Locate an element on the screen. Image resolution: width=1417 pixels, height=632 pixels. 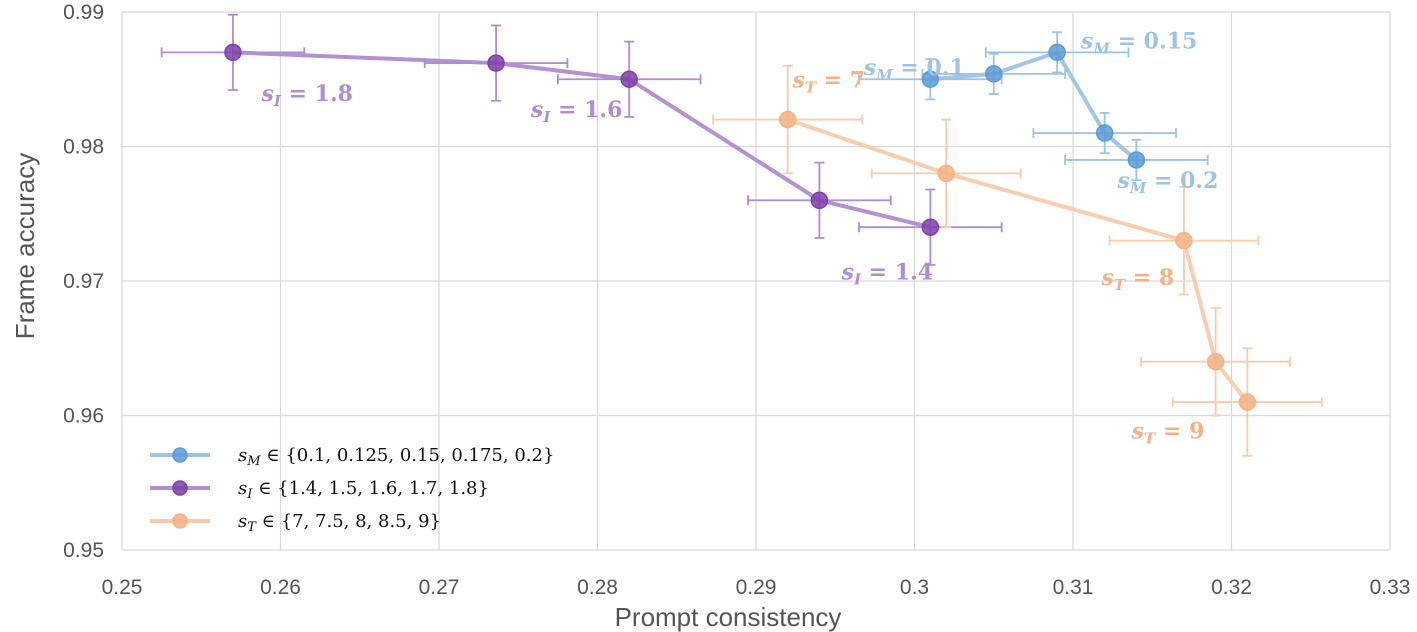
legend-label: sM ∈ {0.1, 0.125, 0.15, 0.175, 0.2} is located at coordinates (396, 457).